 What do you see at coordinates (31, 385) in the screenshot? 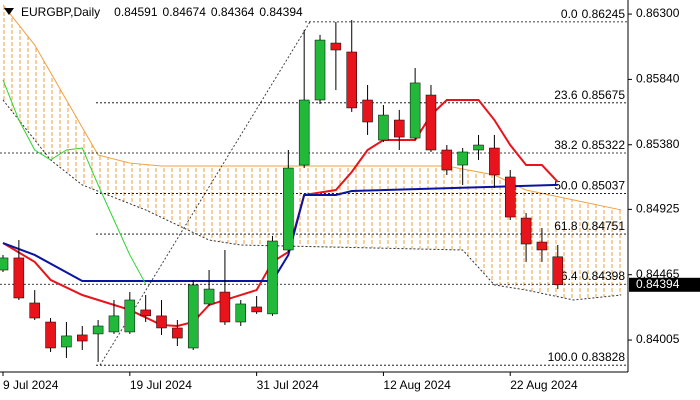
I see `x-tick-label: 9 Jul 2024` at bounding box center [31, 385].